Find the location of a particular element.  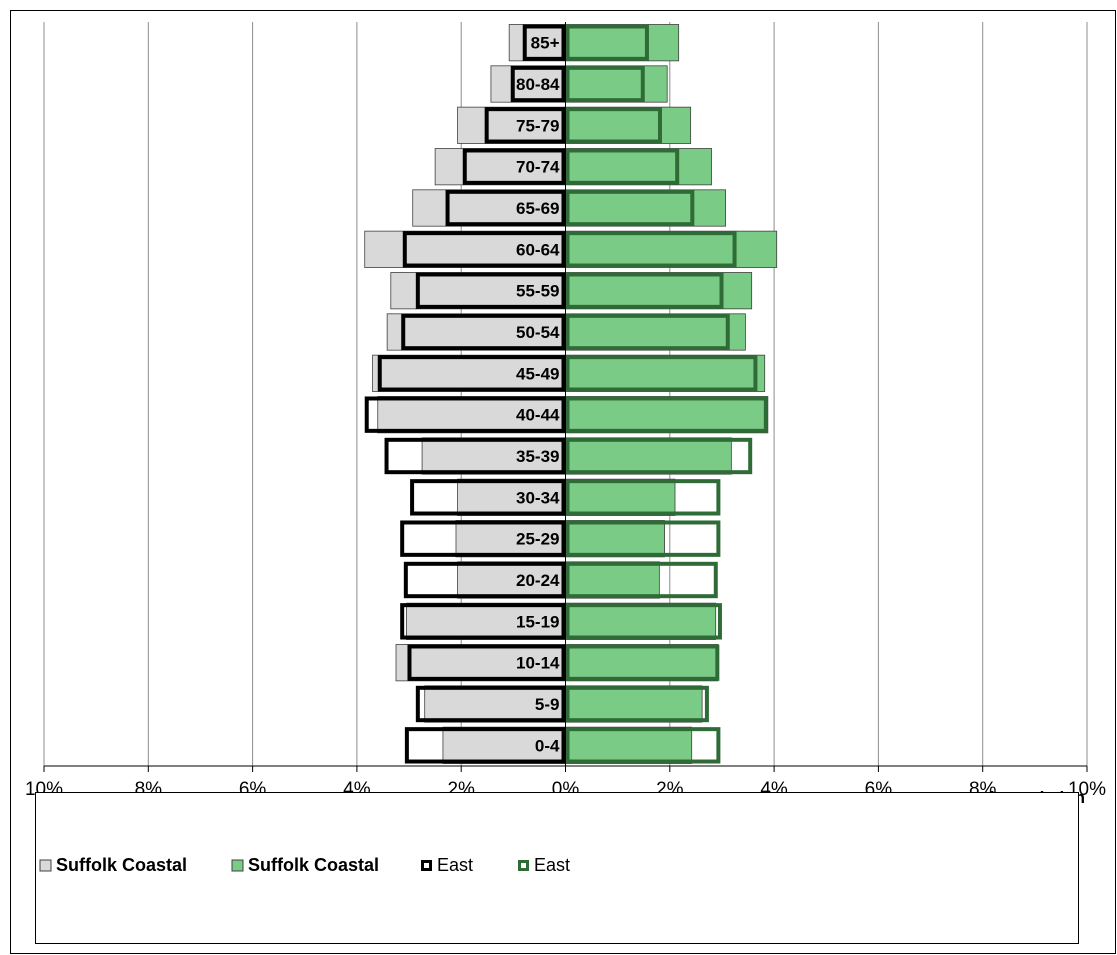

age-label: 30-34 is located at coordinates (538, 497).